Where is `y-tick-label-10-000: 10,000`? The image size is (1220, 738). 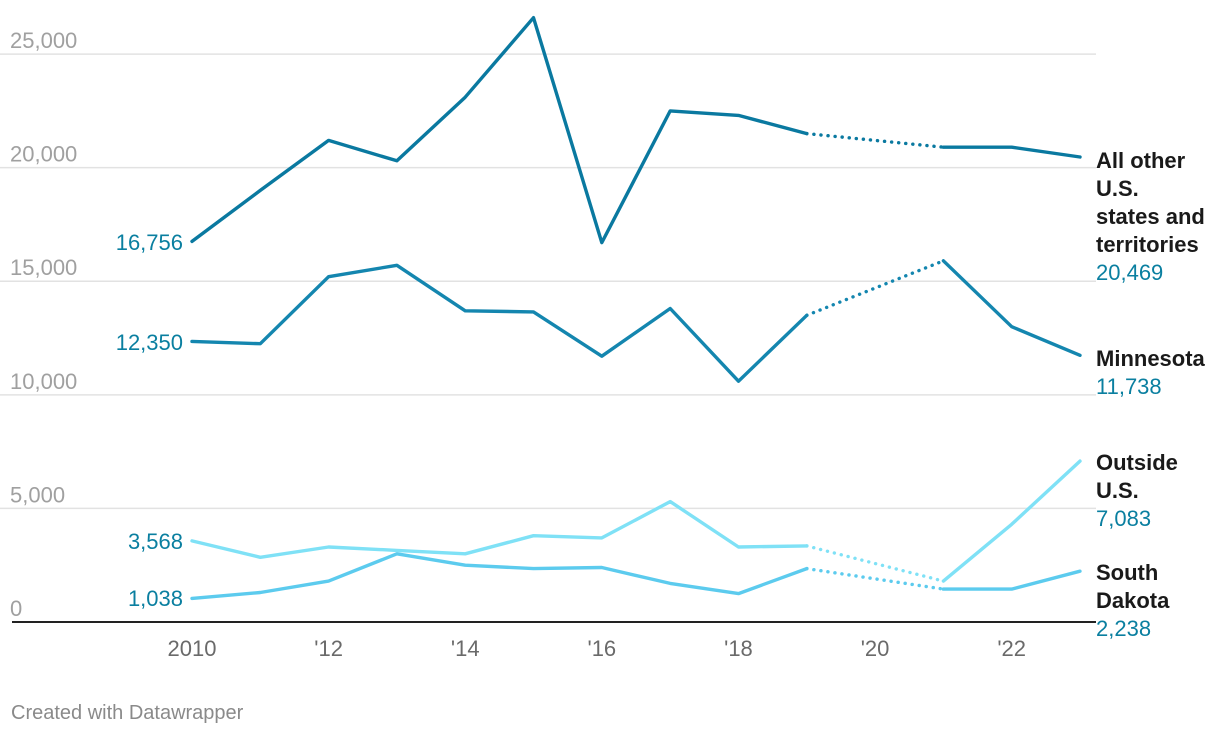
y-tick-label-10-000: 10,000 is located at coordinates (43, 381).